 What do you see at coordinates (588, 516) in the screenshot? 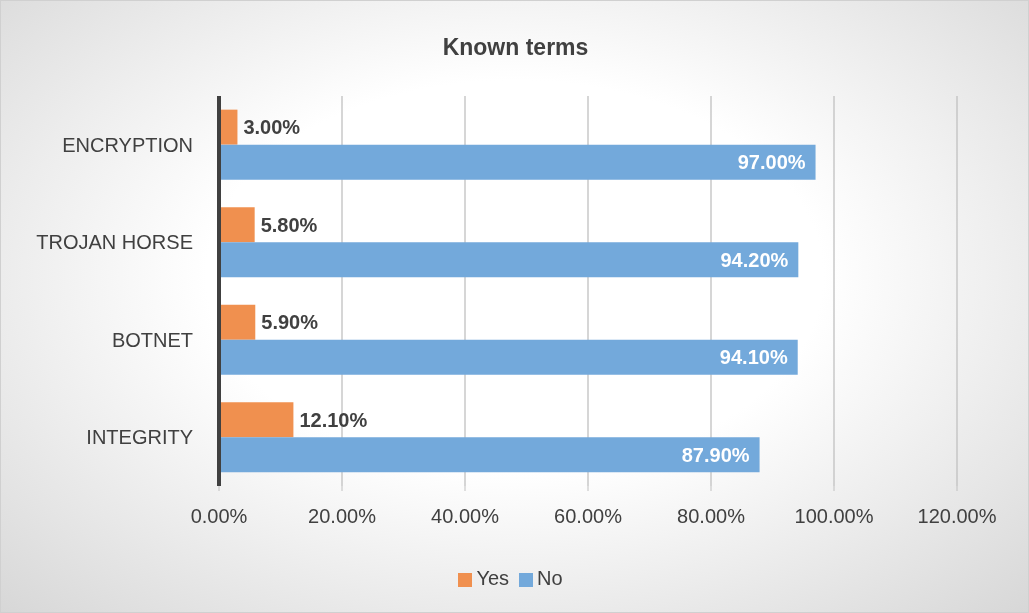
I see `x-tick-label: 60.00%` at bounding box center [588, 516].